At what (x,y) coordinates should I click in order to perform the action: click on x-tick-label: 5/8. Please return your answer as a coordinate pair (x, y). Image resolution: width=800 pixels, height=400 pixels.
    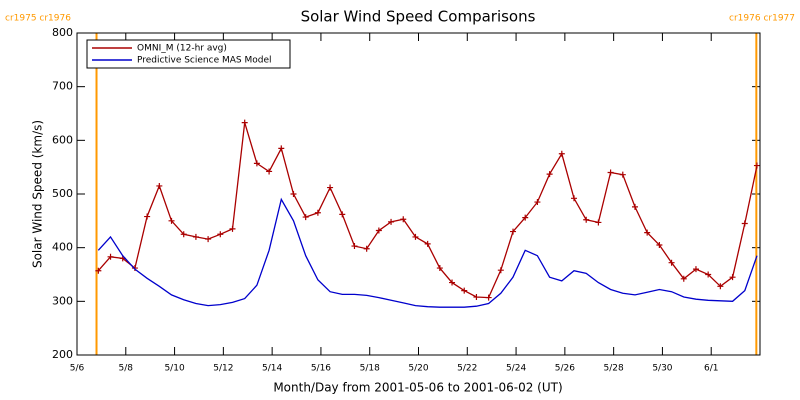
    Looking at the image, I should click on (126, 369).